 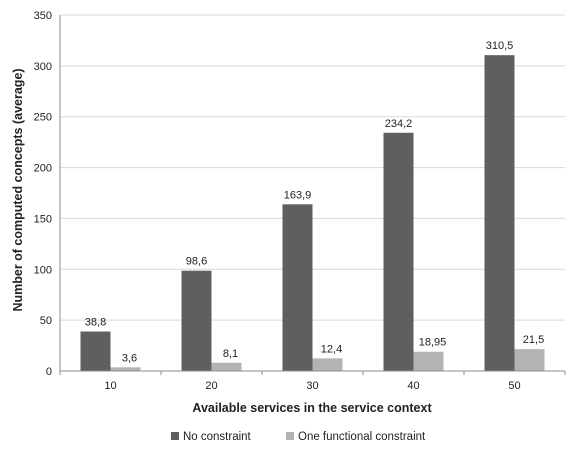 What do you see at coordinates (312, 386) in the screenshot?
I see `x-tick-label: 30` at bounding box center [312, 386].